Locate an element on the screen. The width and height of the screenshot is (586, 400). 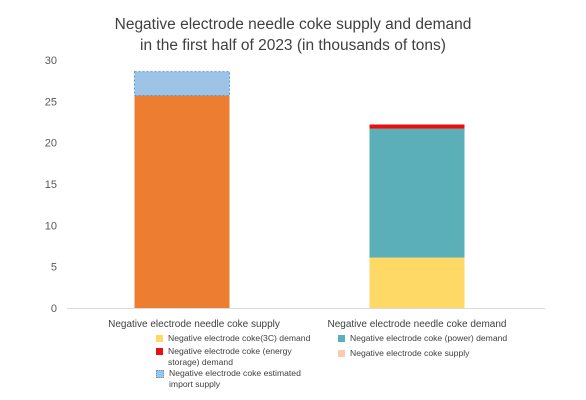
y-tick-label: 0 is located at coordinates (54, 309).